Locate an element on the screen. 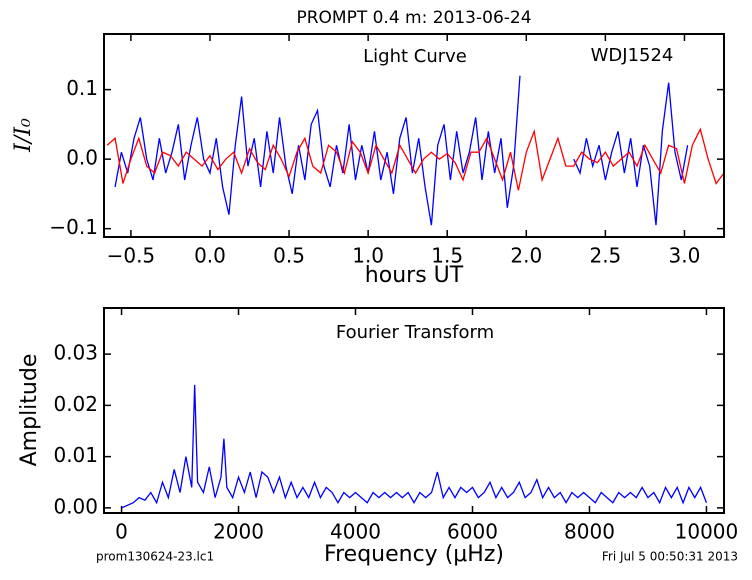 The width and height of the screenshot is (752, 580). y-tick-label: 0.01 is located at coordinates (75, 455).